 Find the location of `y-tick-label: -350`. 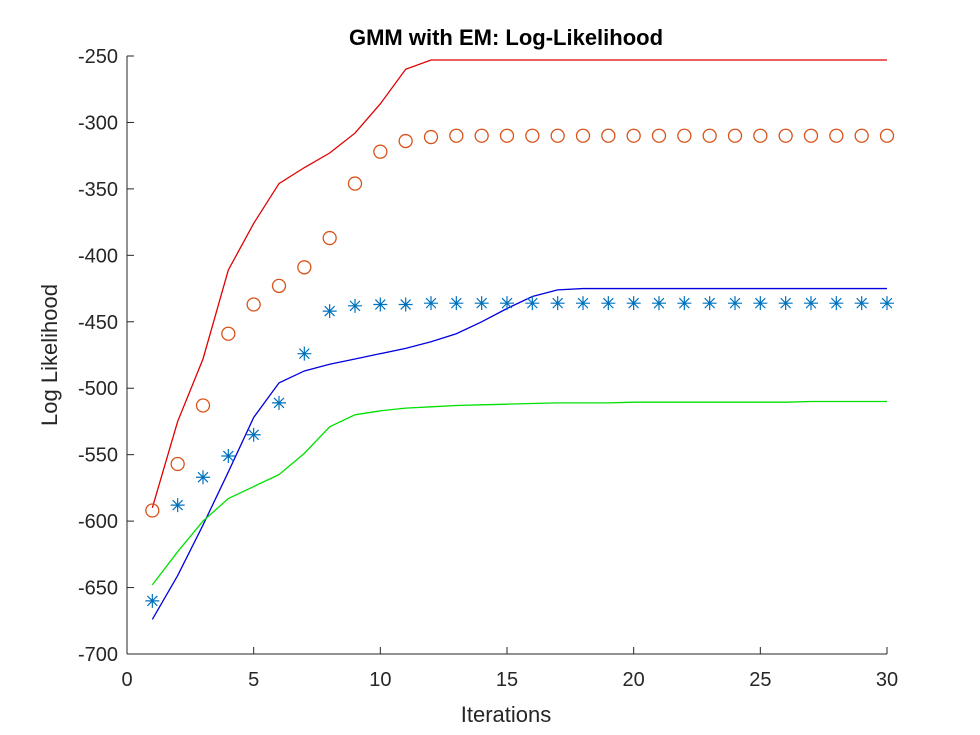

y-tick-label: -350 is located at coordinates (98, 190).